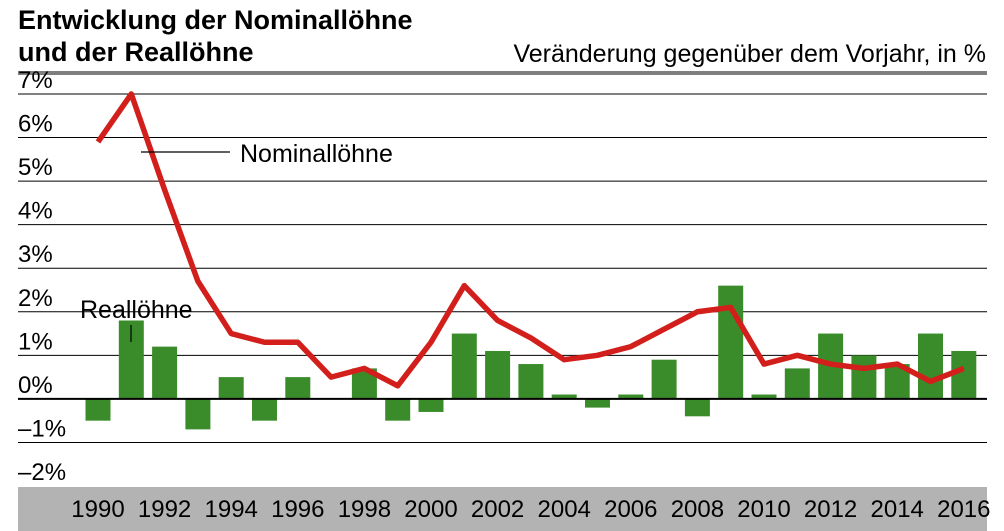 The width and height of the screenshot is (1004, 531). What do you see at coordinates (136, 310) in the screenshot?
I see `annotation-reallohne: Reallöhne` at bounding box center [136, 310].